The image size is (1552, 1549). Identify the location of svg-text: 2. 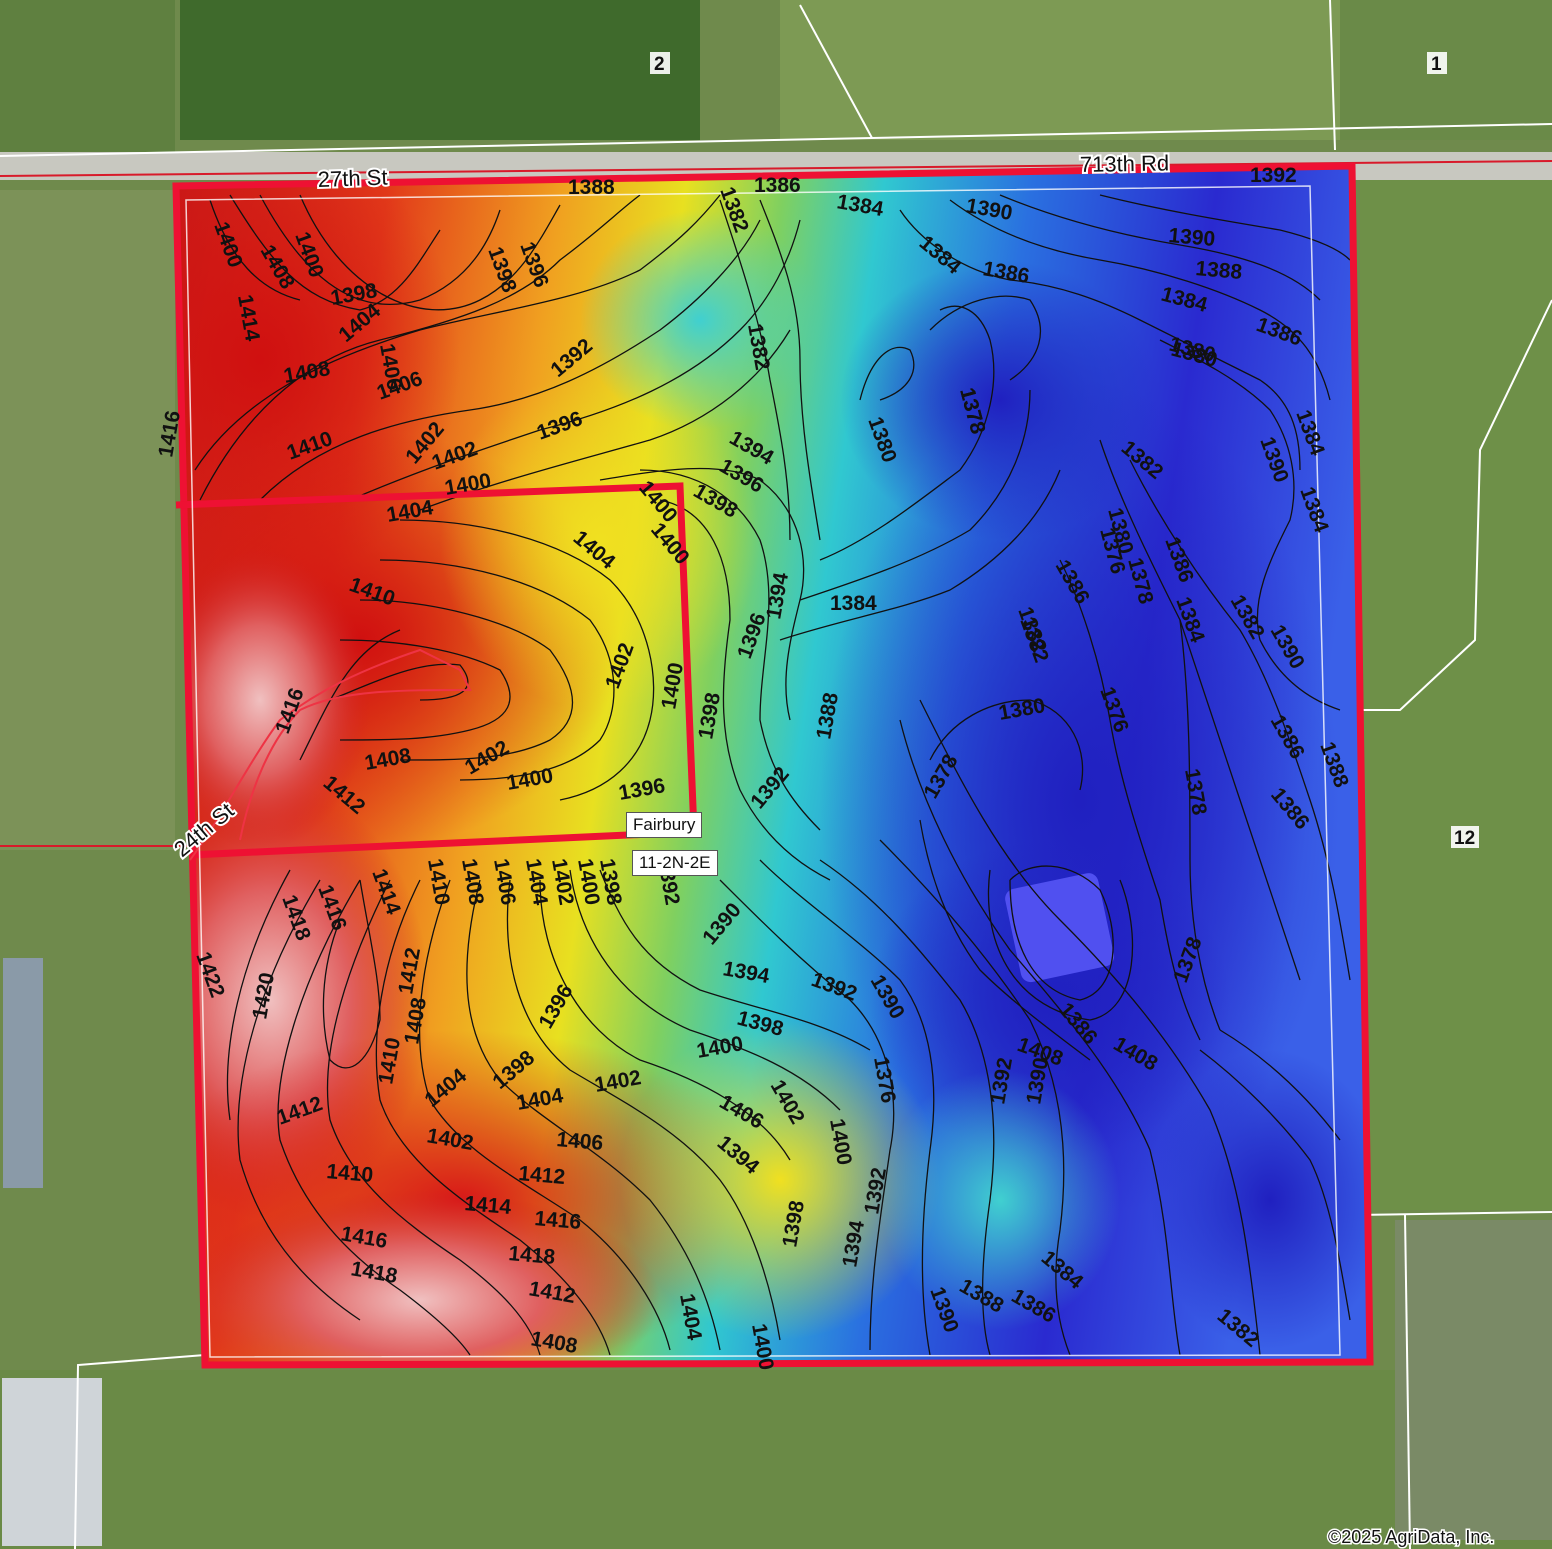
(659, 64).